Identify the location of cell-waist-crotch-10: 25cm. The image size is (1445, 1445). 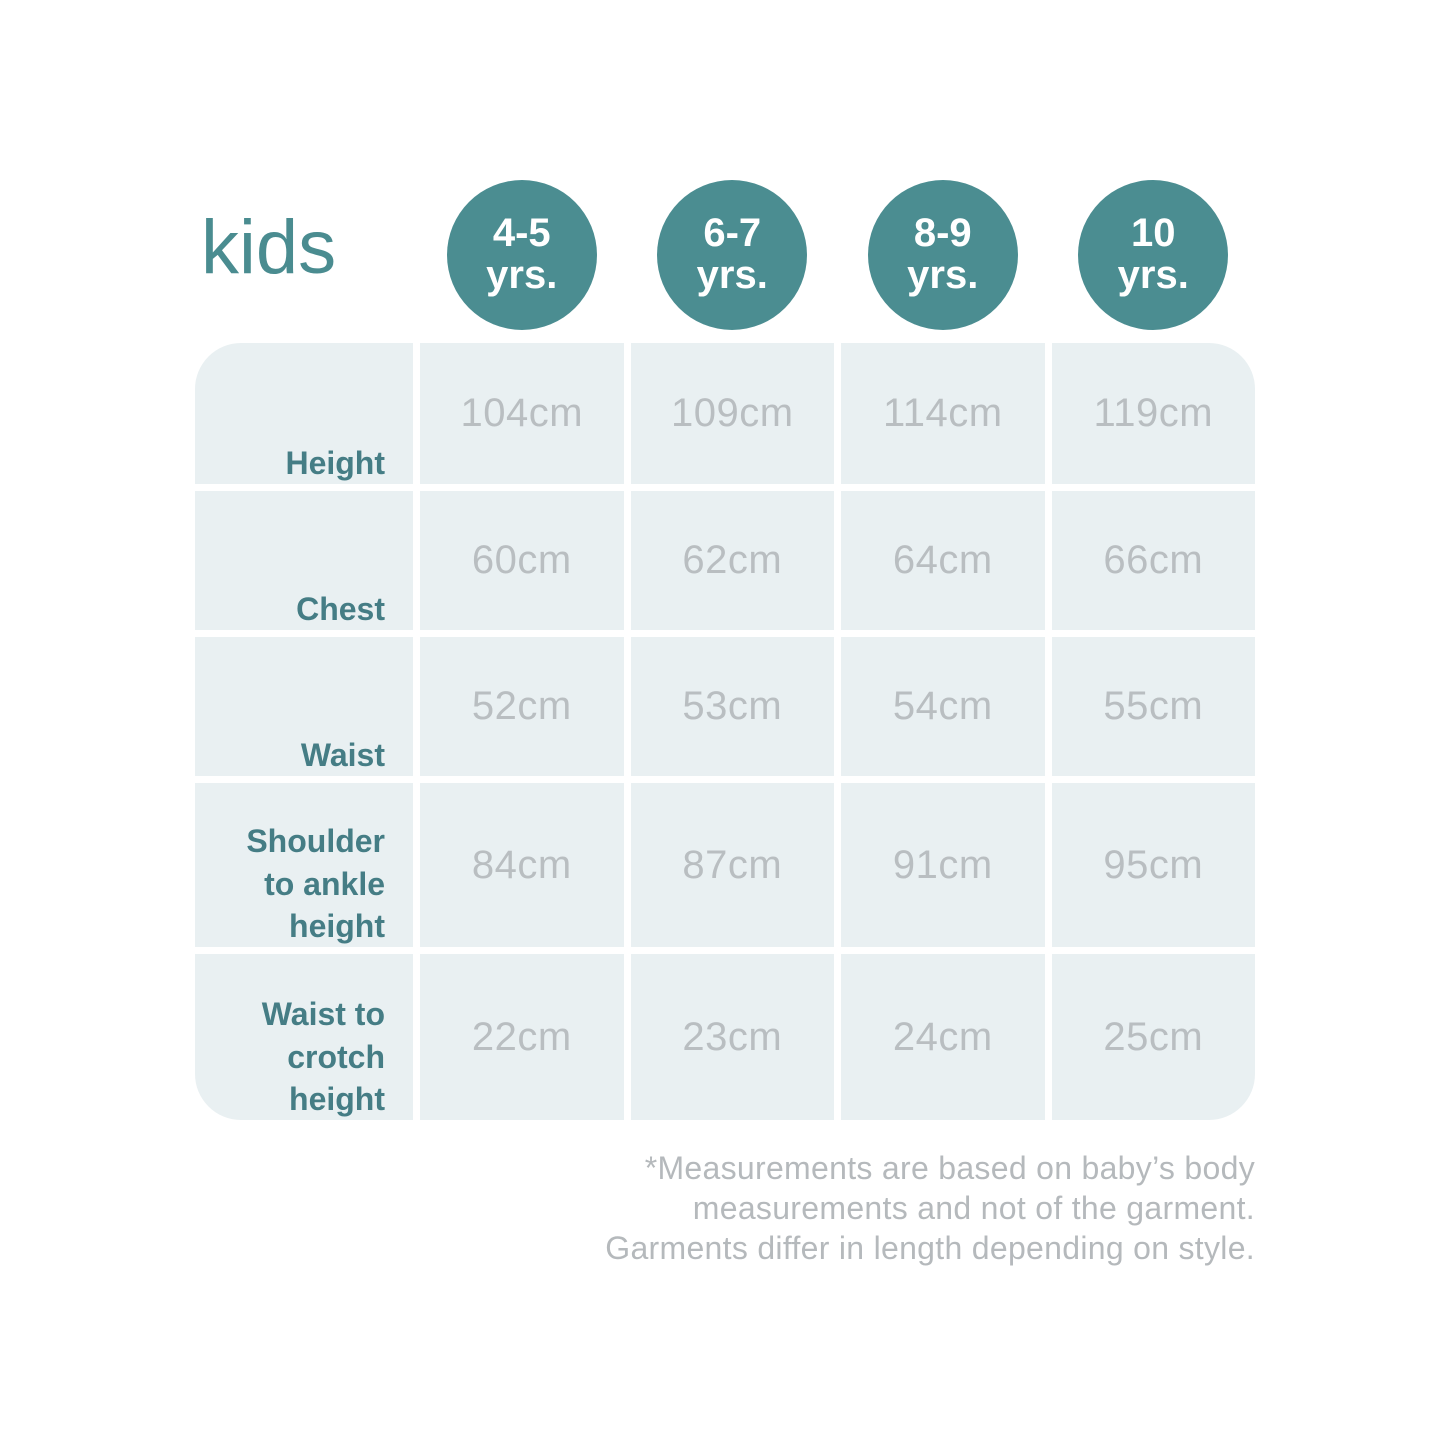
(1153, 1037).